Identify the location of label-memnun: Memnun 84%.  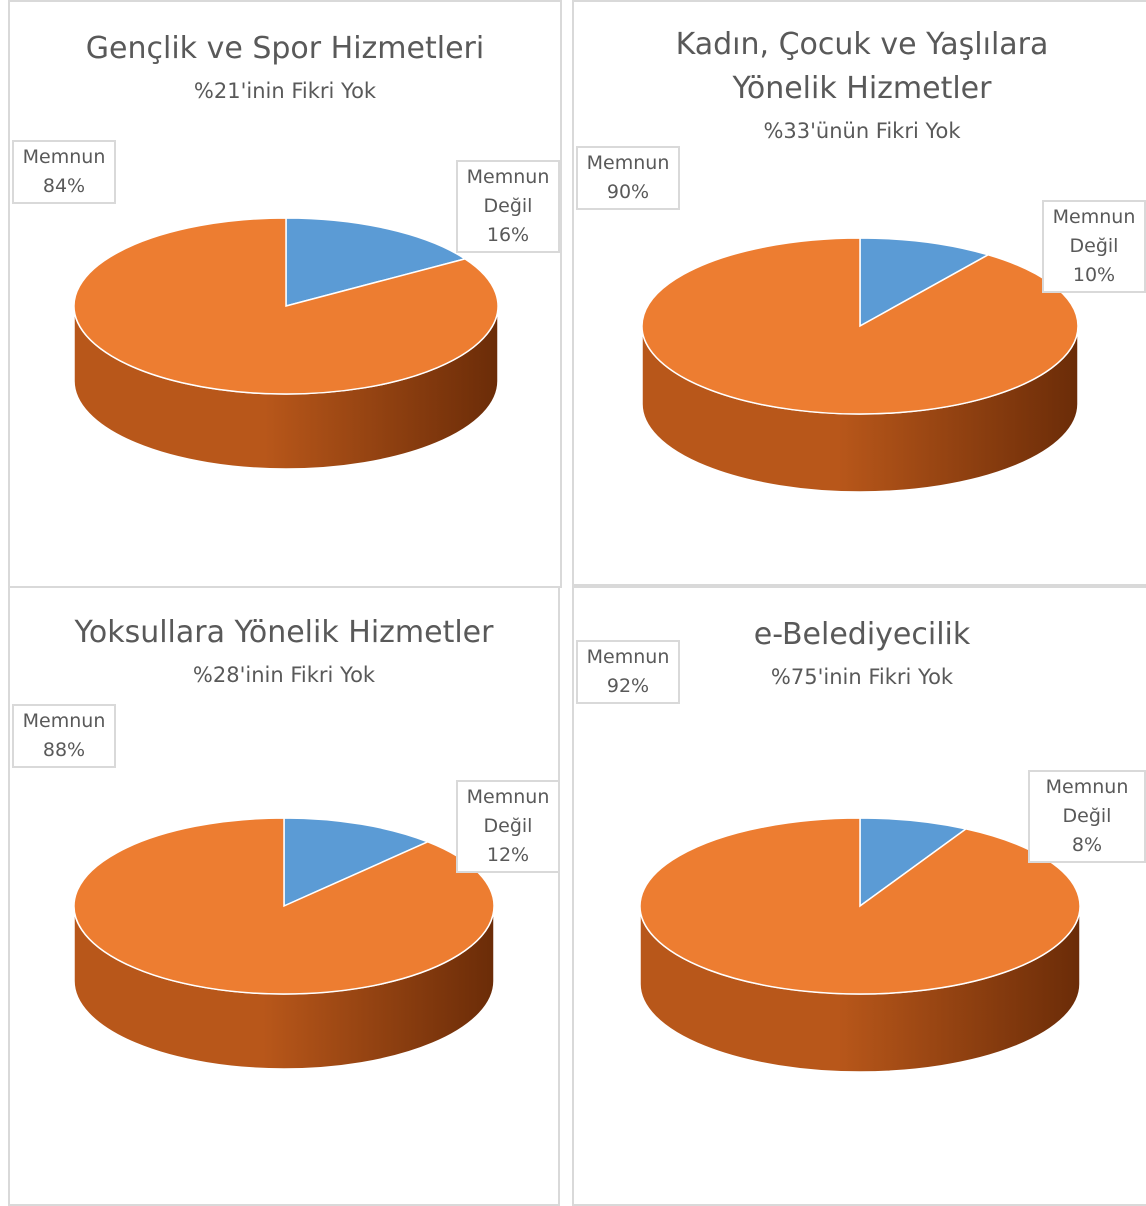
(64, 172).